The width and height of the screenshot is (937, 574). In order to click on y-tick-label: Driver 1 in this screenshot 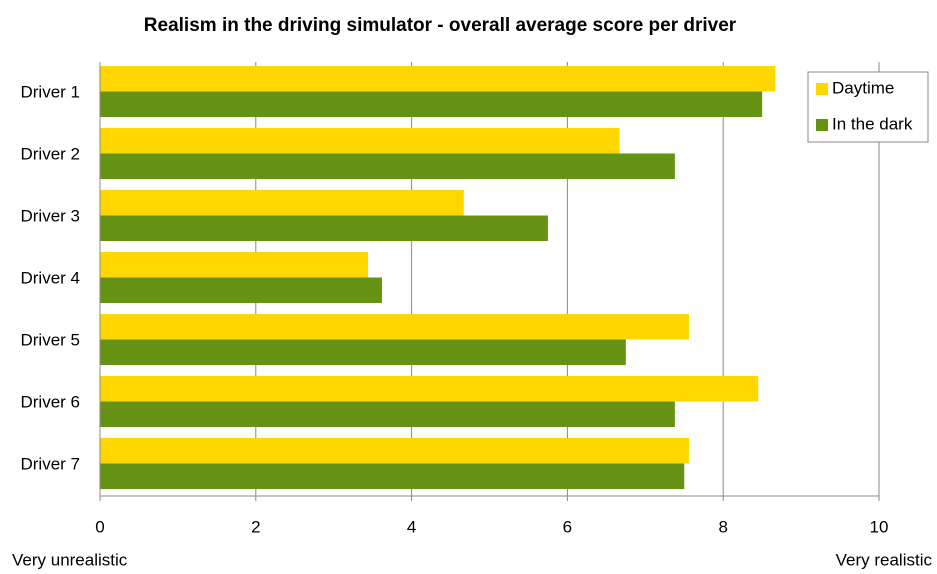, I will do `click(50, 91)`.